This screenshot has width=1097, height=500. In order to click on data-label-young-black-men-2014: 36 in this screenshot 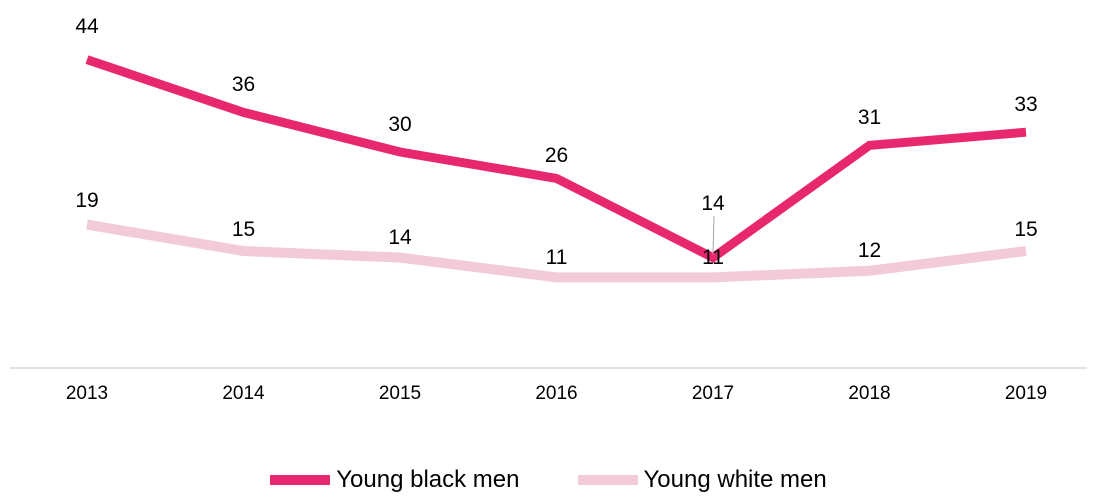, I will do `click(243, 84)`.